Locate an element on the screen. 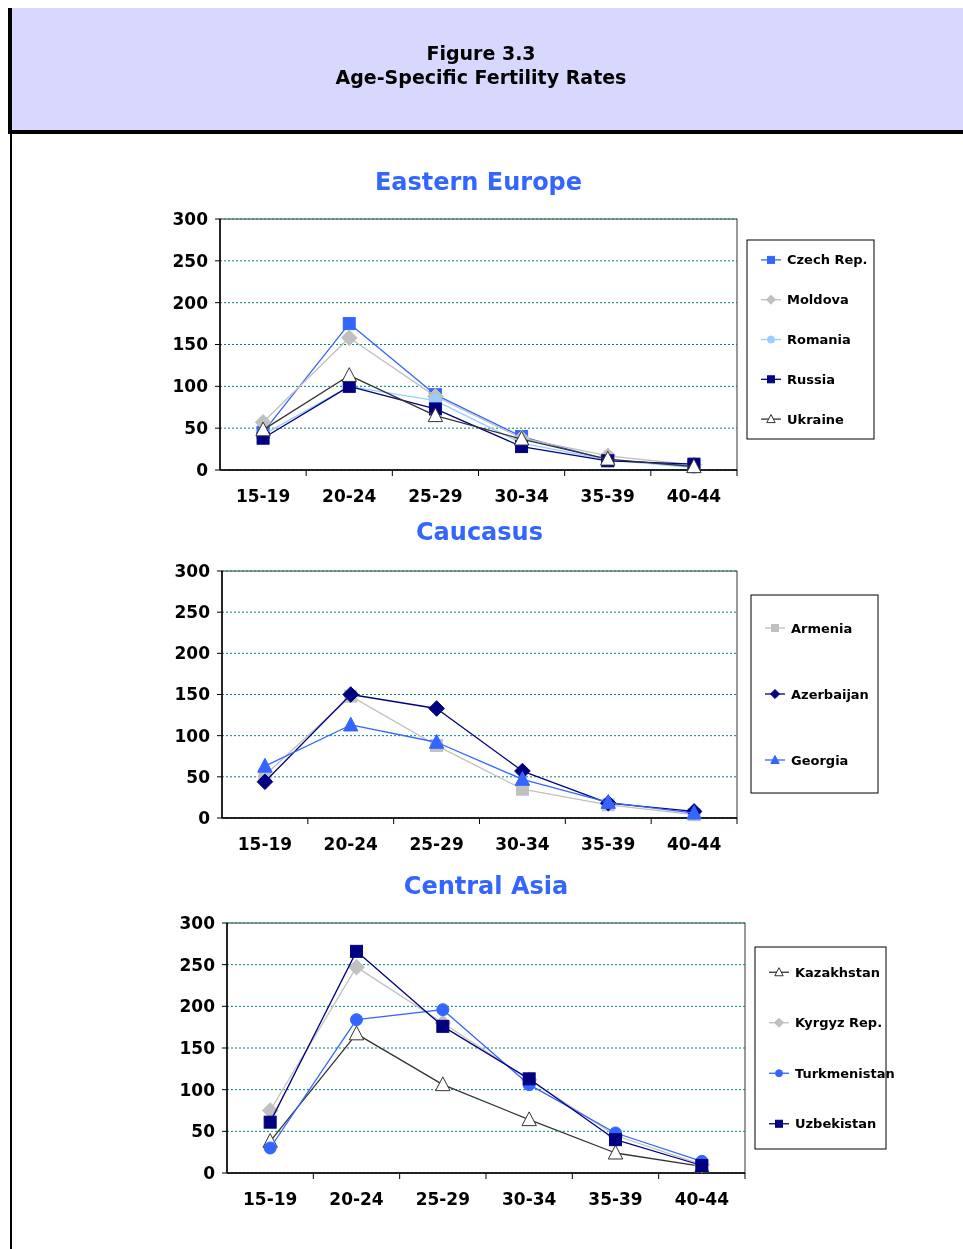 The width and height of the screenshot is (963, 1249). legend-label: Romania is located at coordinates (819, 340).